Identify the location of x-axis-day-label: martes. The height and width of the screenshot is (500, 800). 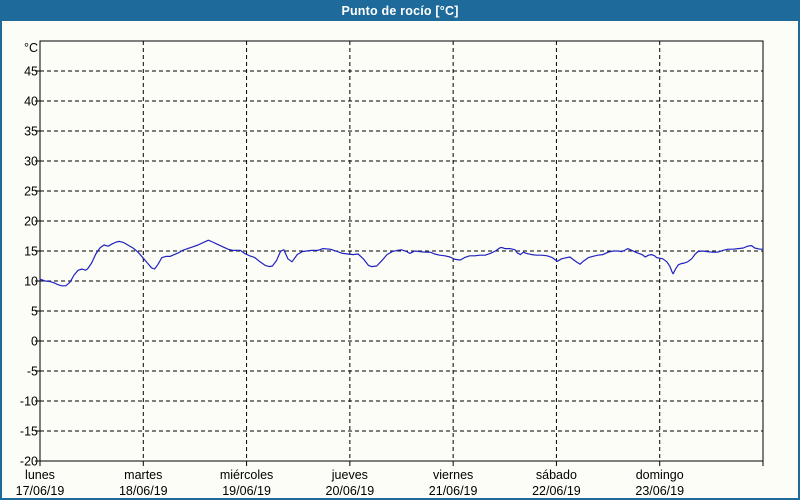
(143, 475).